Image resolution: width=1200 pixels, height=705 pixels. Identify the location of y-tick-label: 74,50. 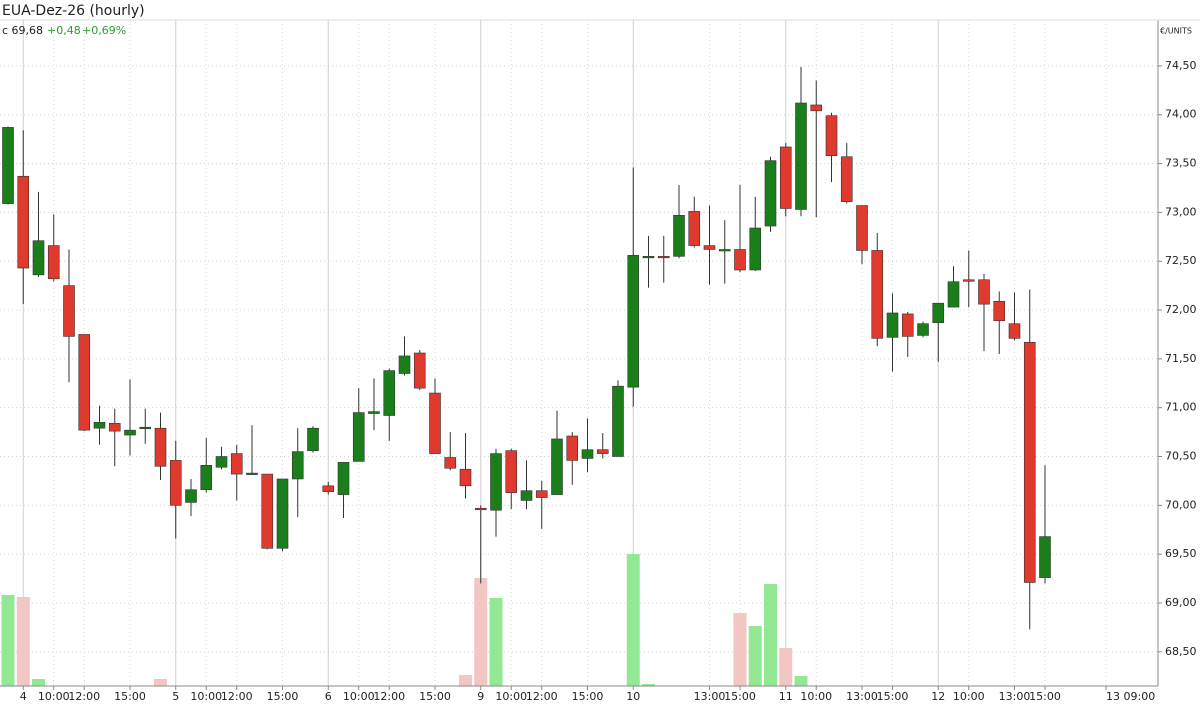
(1181, 65).